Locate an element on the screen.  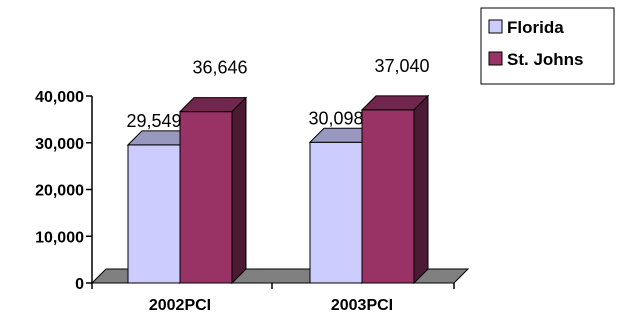
data-label: 37,040 is located at coordinates (401, 66).